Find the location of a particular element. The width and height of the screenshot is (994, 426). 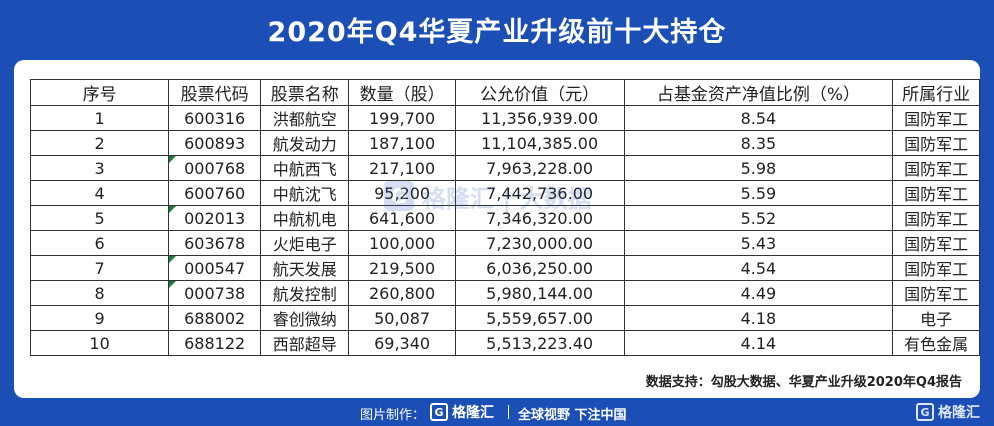

row-no: 7 is located at coordinates (99, 268).